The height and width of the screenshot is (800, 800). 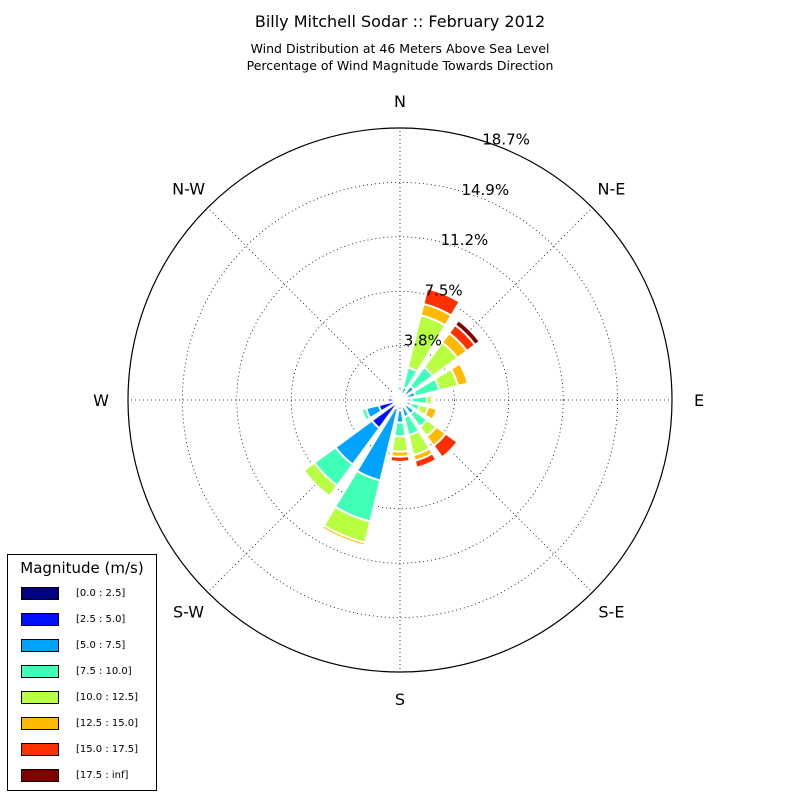 What do you see at coordinates (423, 341) in the screenshot?
I see `radial-tick-label-0: 3.8%` at bounding box center [423, 341].